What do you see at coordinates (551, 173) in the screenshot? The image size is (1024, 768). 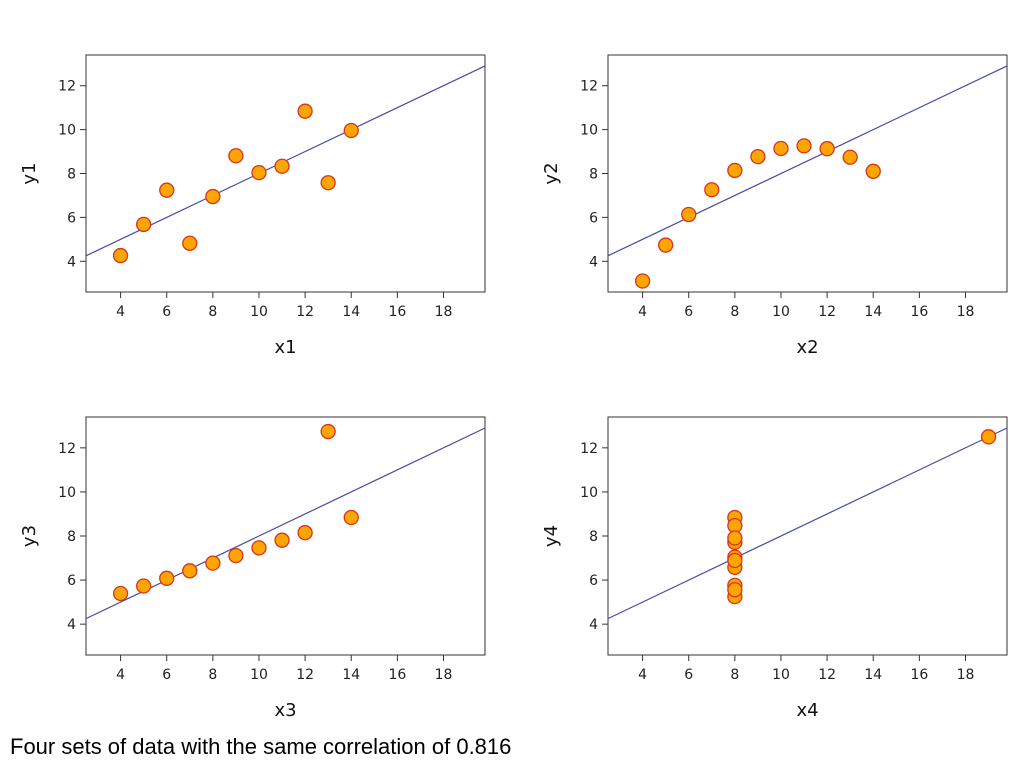 I see `y-axis-label: y2` at bounding box center [551, 173].